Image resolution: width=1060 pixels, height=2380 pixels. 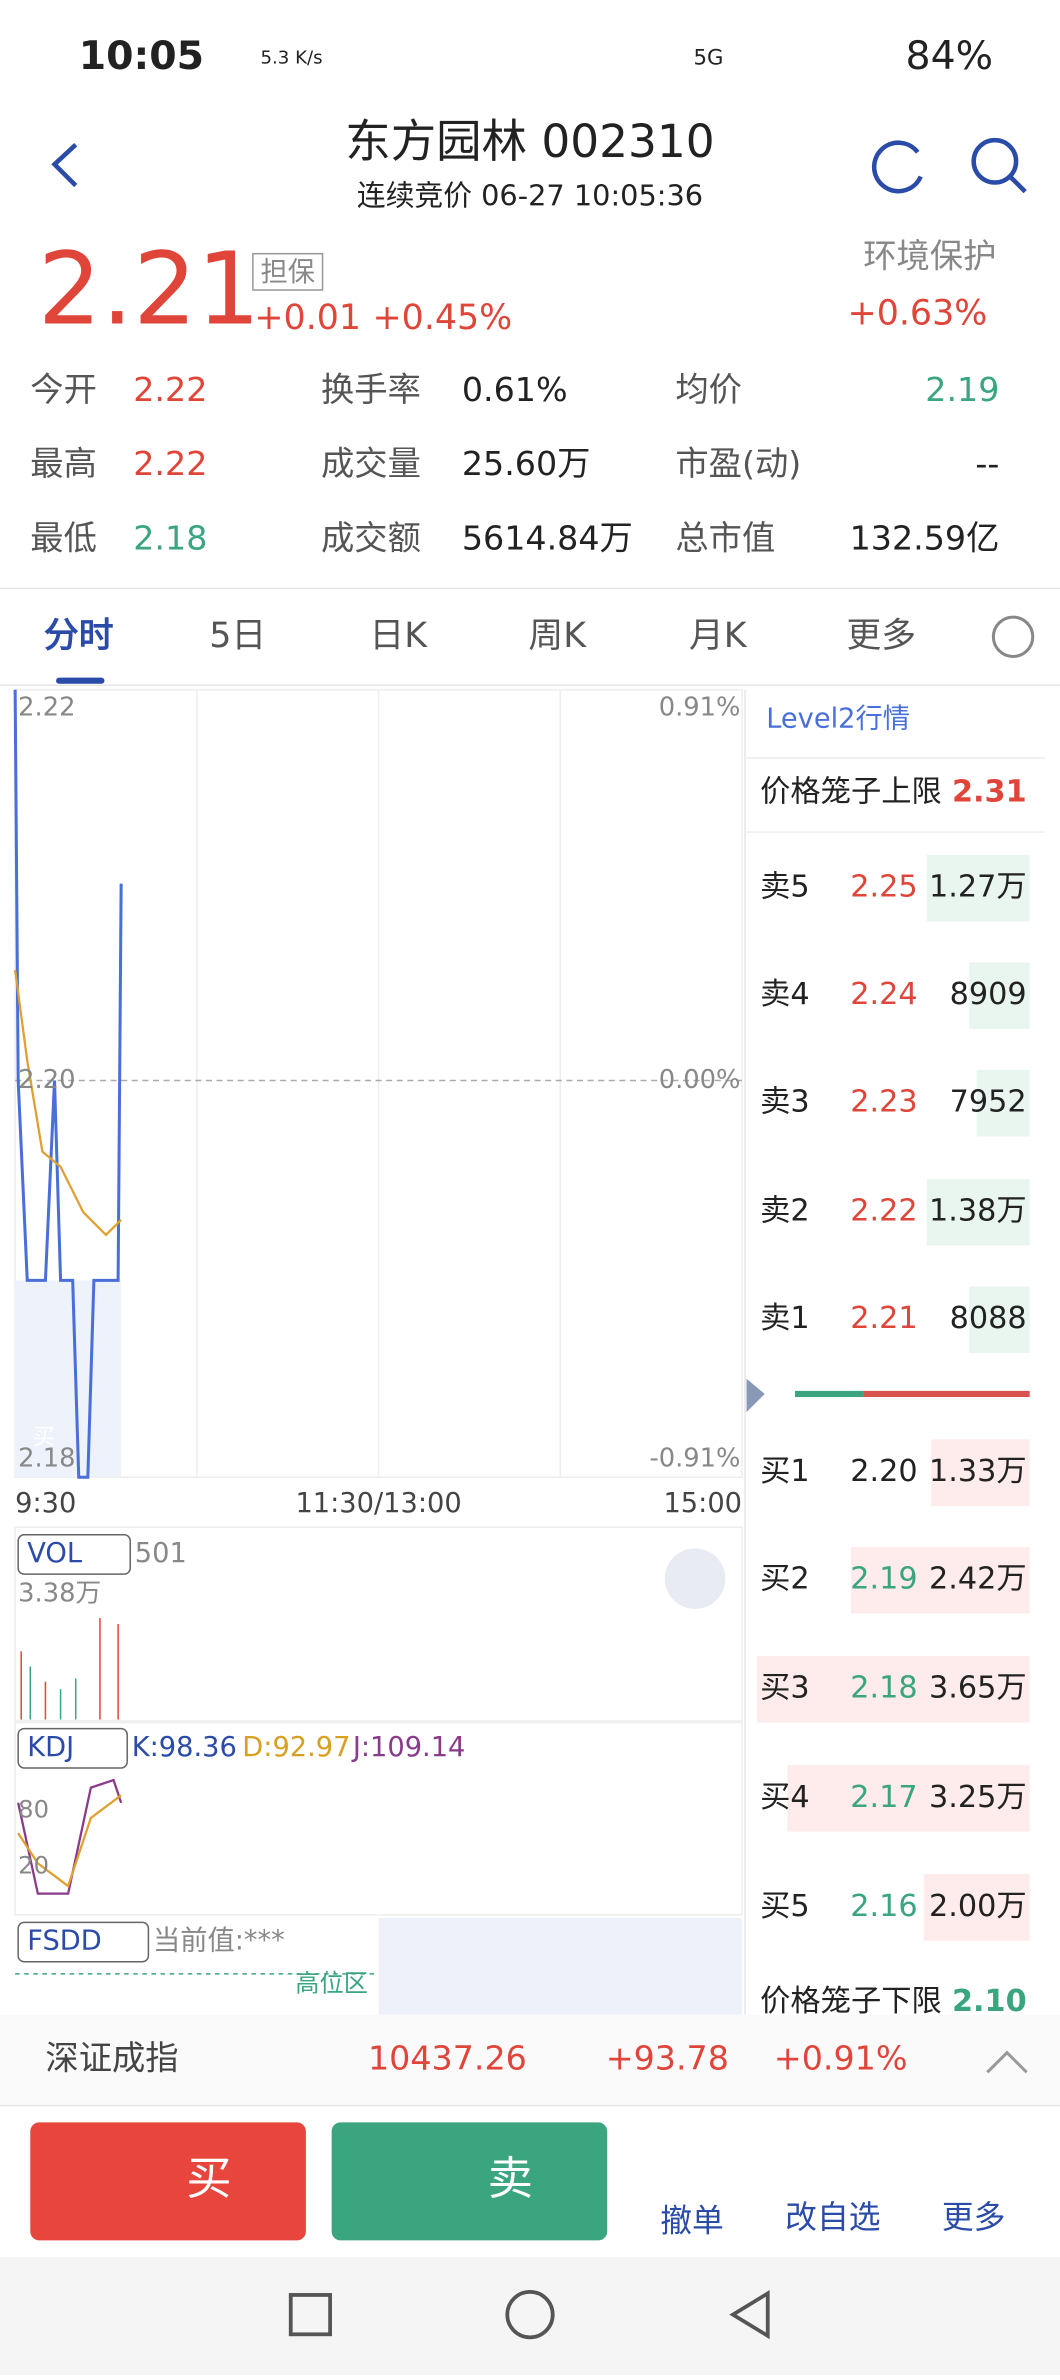 What do you see at coordinates (725, 537) in the screenshot?
I see `stat-label: 总市值` at bounding box center [725, 537].